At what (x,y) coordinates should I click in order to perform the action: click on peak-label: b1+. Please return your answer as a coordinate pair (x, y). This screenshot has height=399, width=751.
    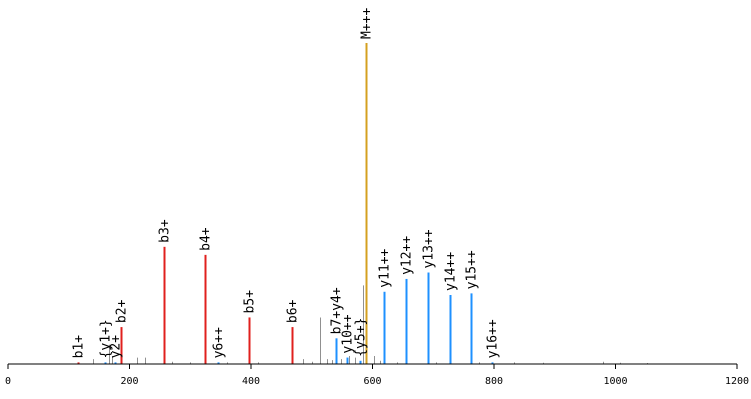
    Looking at the image, I should click on (79, 347).